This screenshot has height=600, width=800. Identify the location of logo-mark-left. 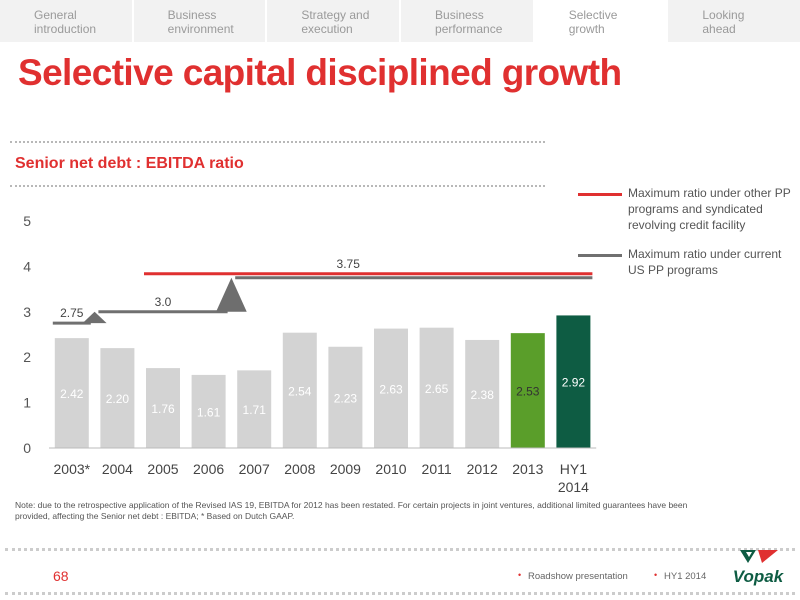
(748, 556).